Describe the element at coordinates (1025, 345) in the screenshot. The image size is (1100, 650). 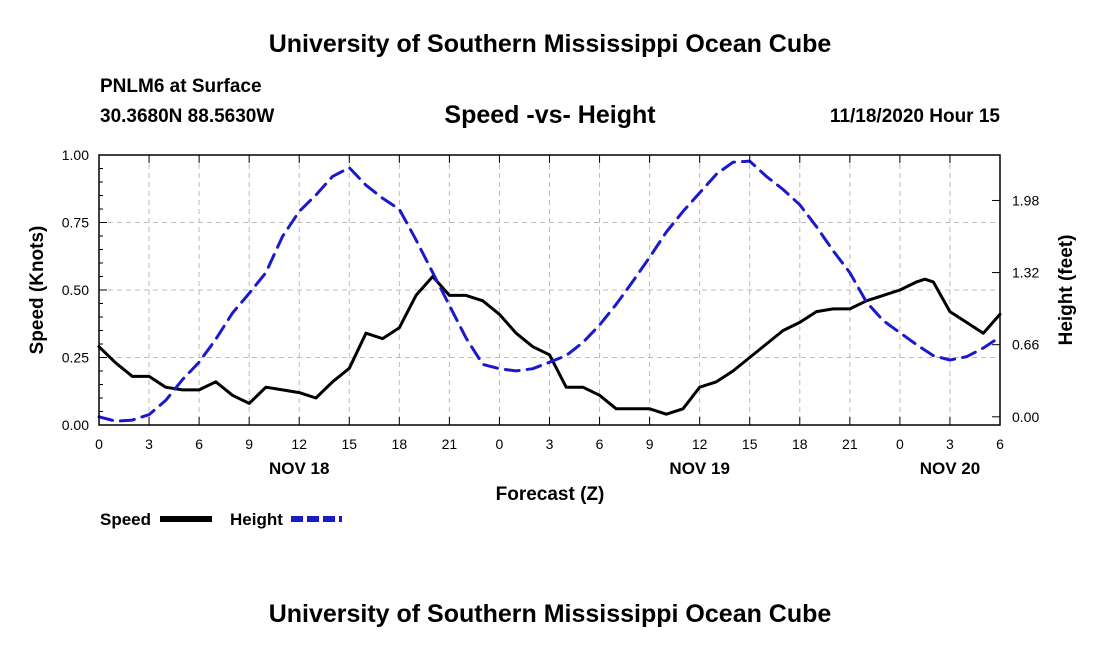
I see `y2-tick-label: 0.66` at that location.